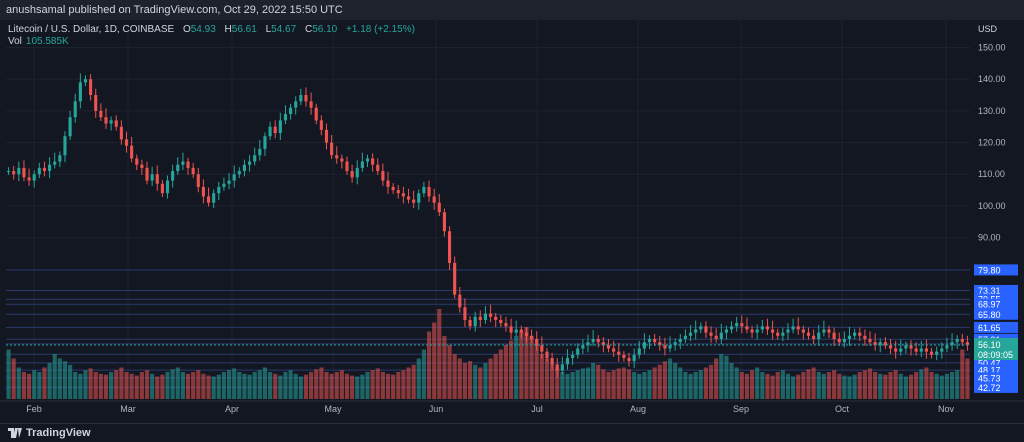 This screenshot has height=442, width=1024. Describe the element at coordinates (638, 409) in the screenshot. I see `x-tick-label: Aug` at that location.